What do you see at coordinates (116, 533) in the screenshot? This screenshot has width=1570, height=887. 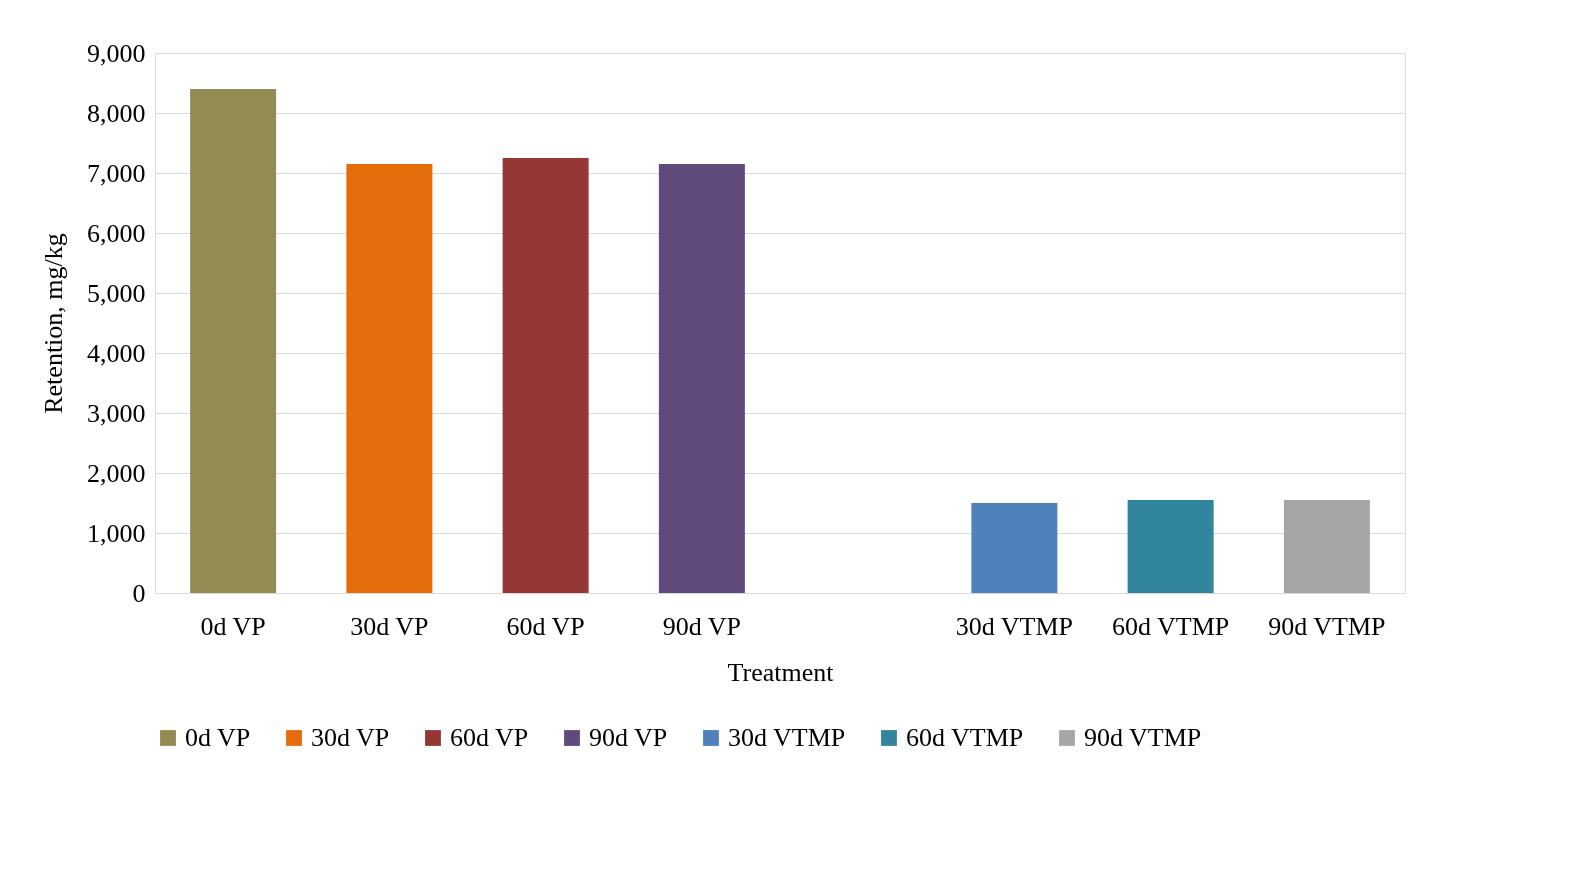 I see `y-tick-label: 1,000` at bounding box center [116, 533].